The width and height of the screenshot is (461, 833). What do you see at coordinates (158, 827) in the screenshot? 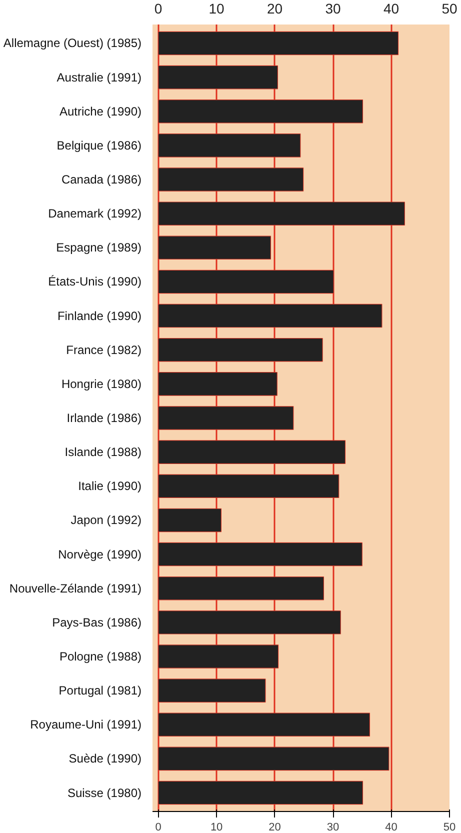
I see `x2-tick-label: 0` at bounding box center [158, 827].